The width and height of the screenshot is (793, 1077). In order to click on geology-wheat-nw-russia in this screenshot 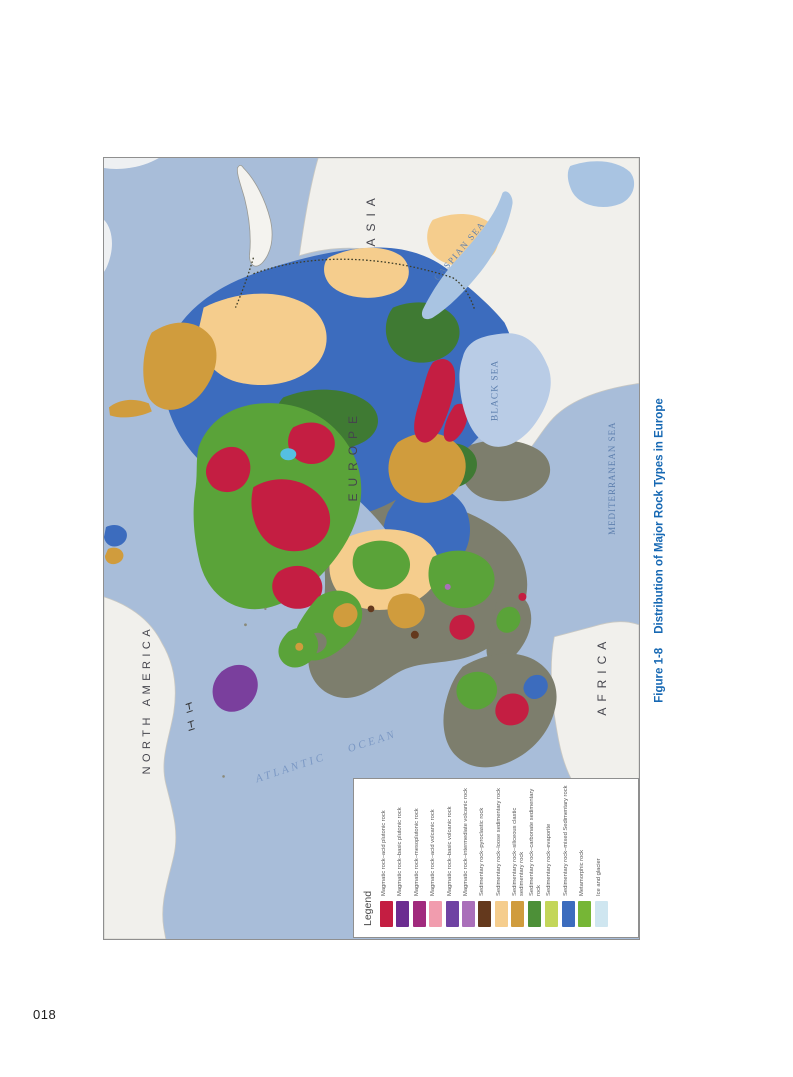, I will do `click(262, 339)`.